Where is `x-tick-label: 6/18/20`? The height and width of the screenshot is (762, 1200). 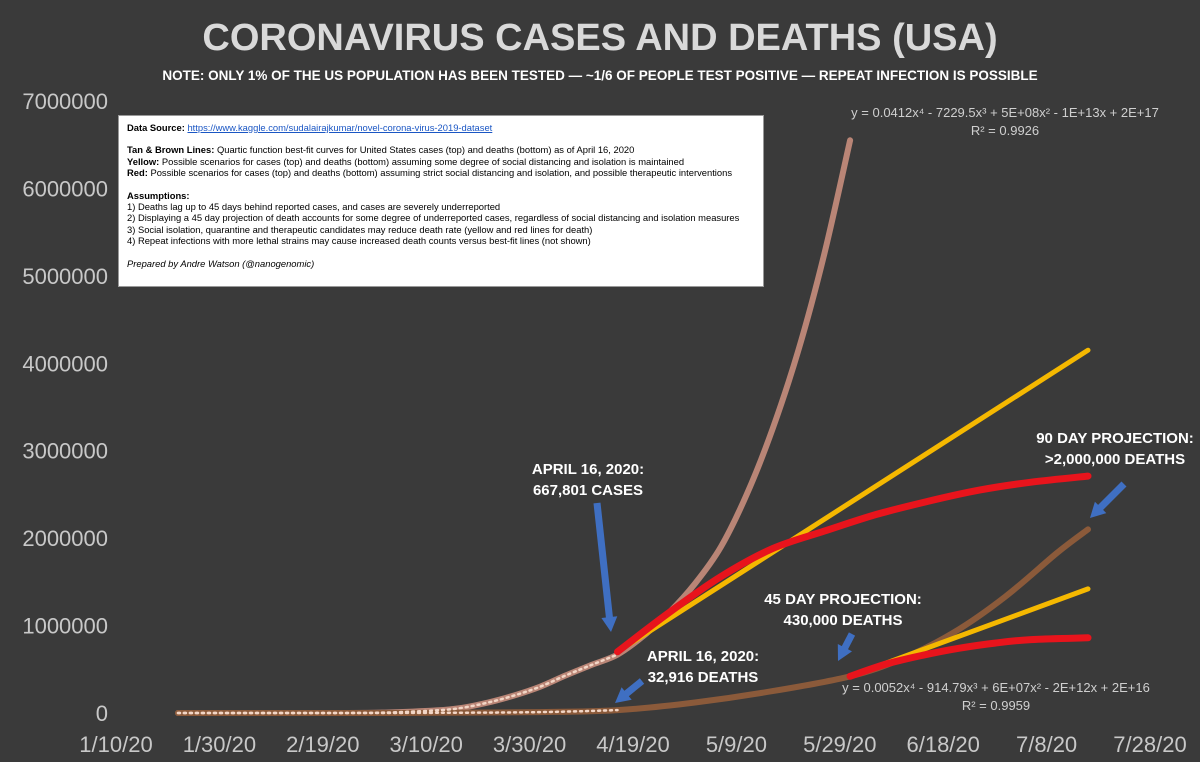
x-tick-label: 6/18/20 is located at coordinates (942, 744).